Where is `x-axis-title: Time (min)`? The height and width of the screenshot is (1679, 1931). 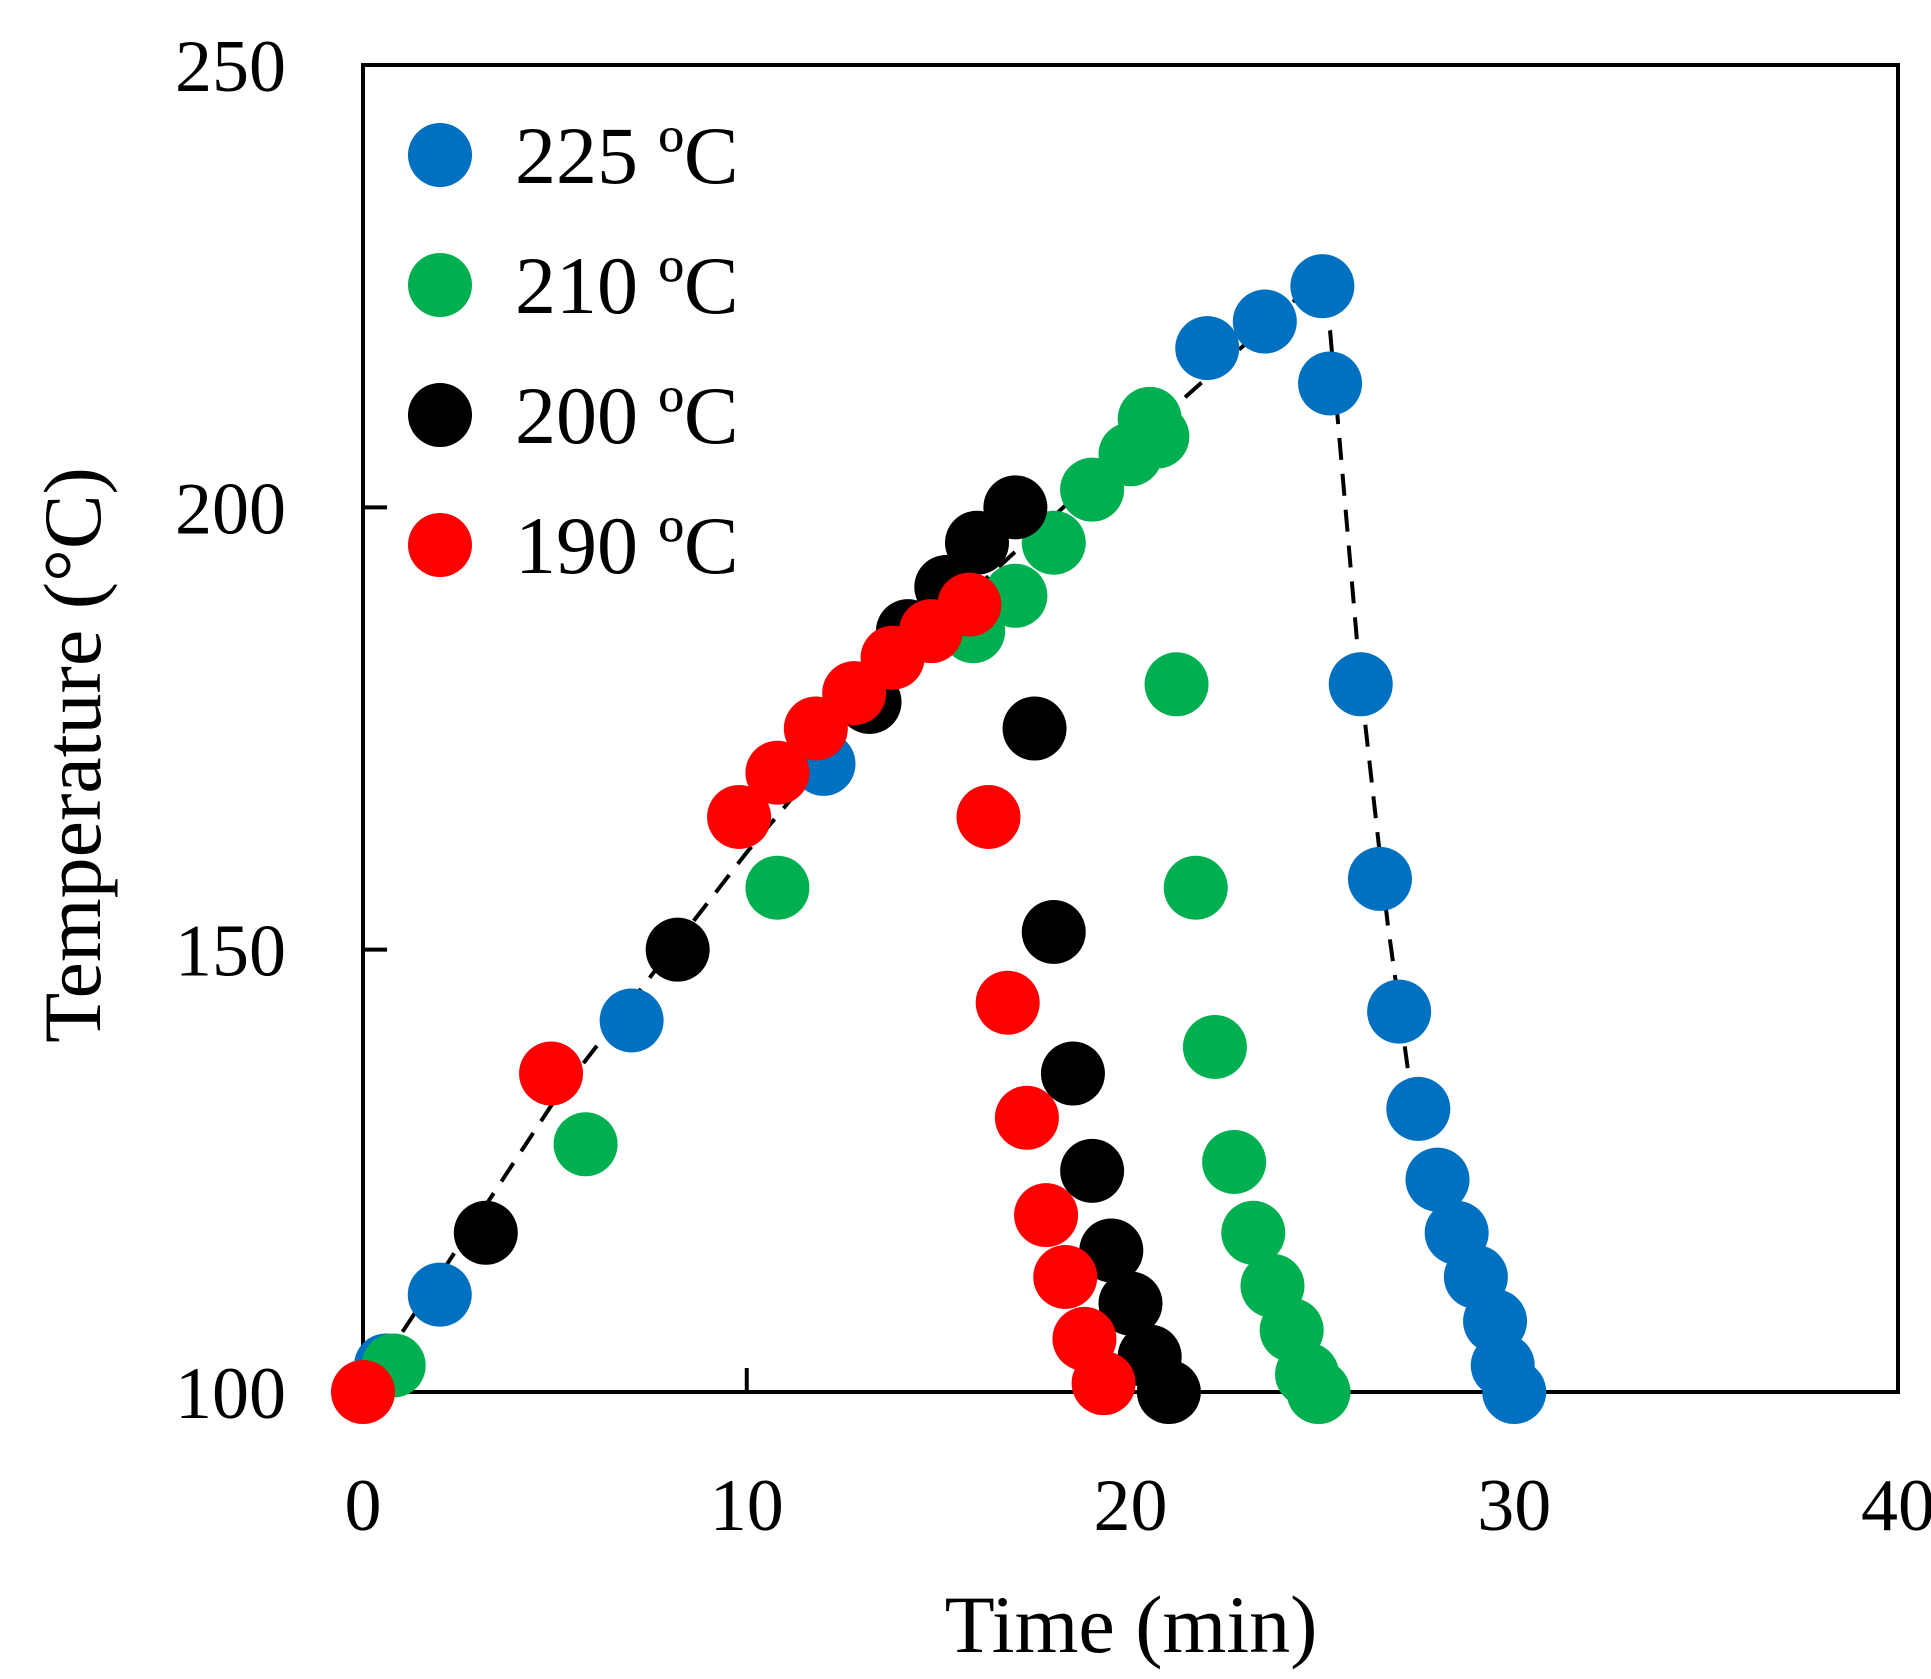 x-axis-title: Time (min) is located at coordinates (1131, 1624).